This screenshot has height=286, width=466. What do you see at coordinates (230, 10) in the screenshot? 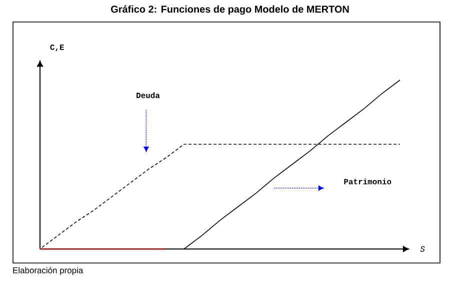
I see `chart-title: Gráfico 2: Funciones de pago Modelo de MERTON` at bounding box center [230, 10].